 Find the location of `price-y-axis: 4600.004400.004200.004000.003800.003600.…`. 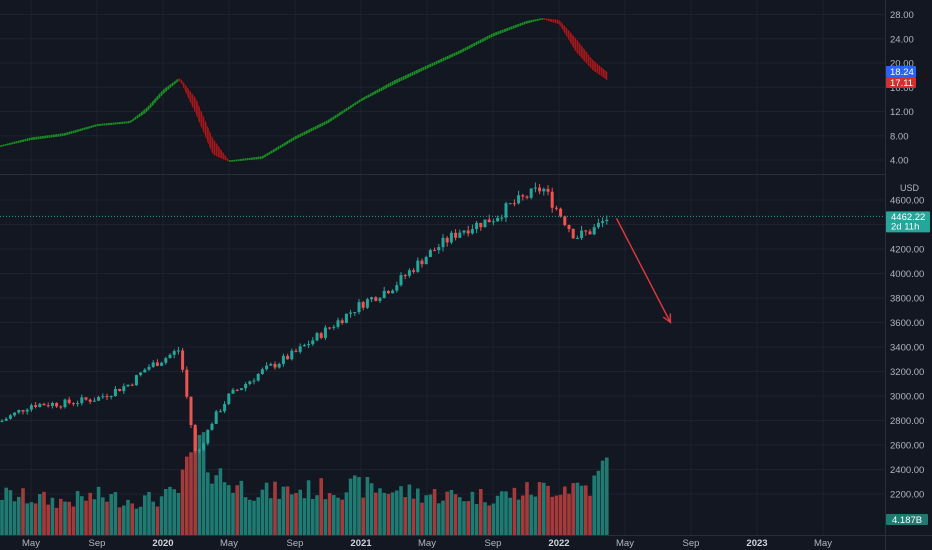

price-y-axis: 4600.004400.004200.004000.003800.003600.… is located at coordinates (907, 348).